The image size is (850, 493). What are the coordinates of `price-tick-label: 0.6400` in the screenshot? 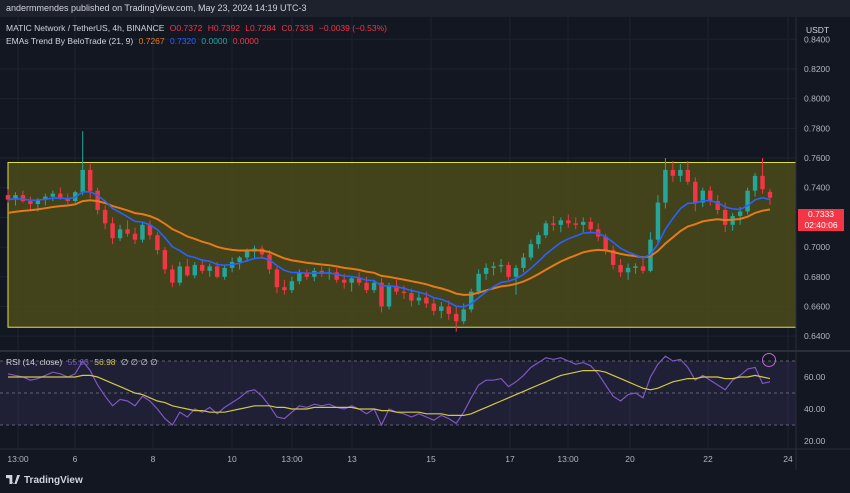 It's located at (817, 336).